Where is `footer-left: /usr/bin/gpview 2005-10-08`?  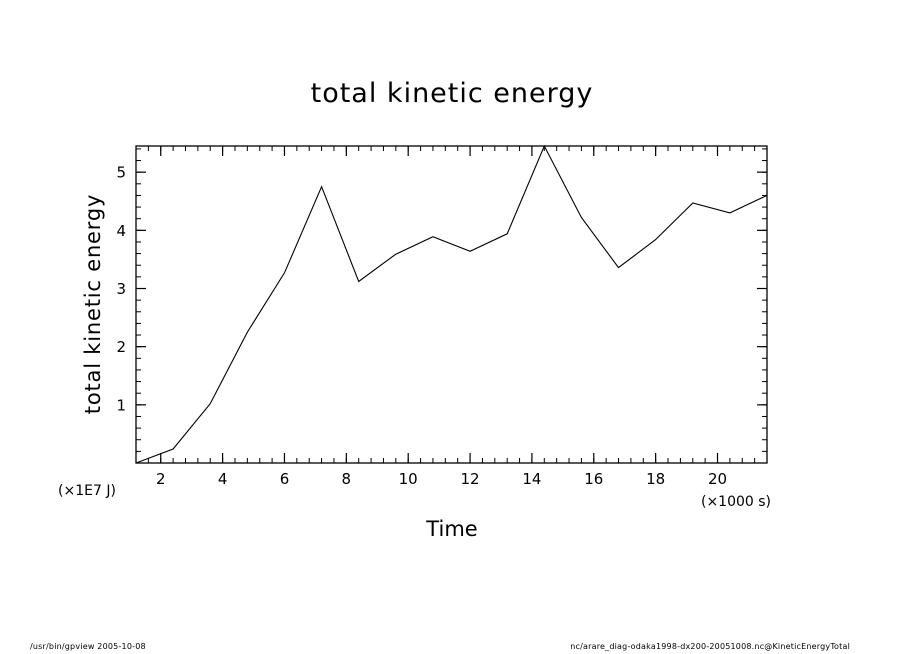
footer-left: /usr/bin/gpview 2005-10-08 is located at coordinates (88, 646).